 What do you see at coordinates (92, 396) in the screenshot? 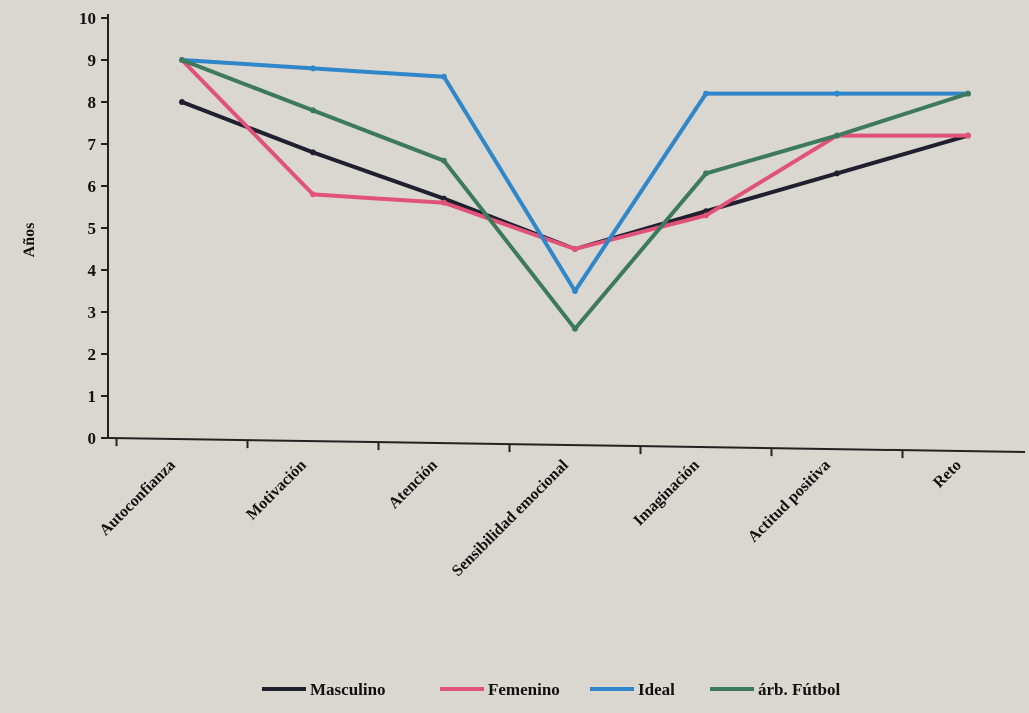
I see `y-tick-label: 1` at bounding box center [92, 396].